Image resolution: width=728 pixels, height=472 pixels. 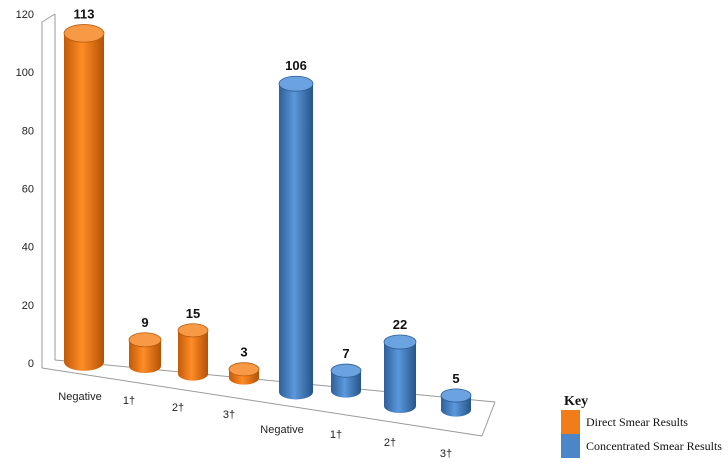 What do you see at coordinates (144, 322) in the screenshot?
I see `data-label: 9` at bounding box center [144, 322].